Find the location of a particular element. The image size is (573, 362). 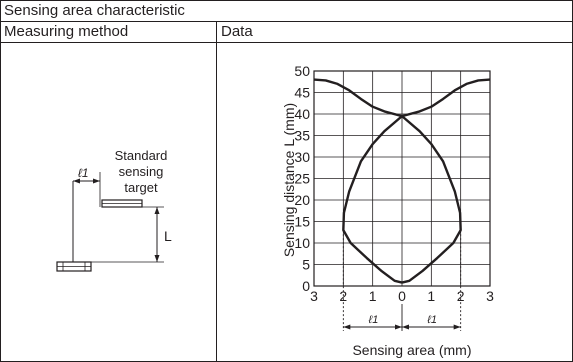

target-label-line-2: sensing is located at coordinates (141, 171).